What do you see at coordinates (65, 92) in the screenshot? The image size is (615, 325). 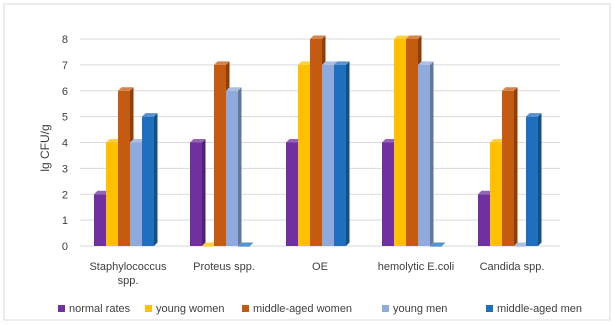 I see `y-tick-label: 6` at bounding box center [65, 92].